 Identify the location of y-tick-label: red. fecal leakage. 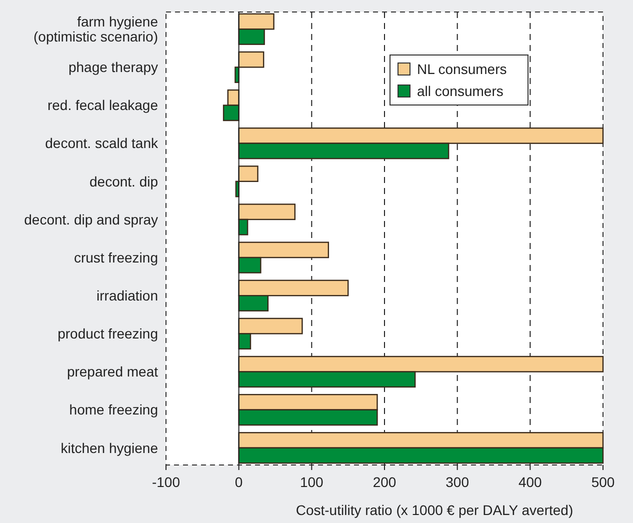
(102, 105).